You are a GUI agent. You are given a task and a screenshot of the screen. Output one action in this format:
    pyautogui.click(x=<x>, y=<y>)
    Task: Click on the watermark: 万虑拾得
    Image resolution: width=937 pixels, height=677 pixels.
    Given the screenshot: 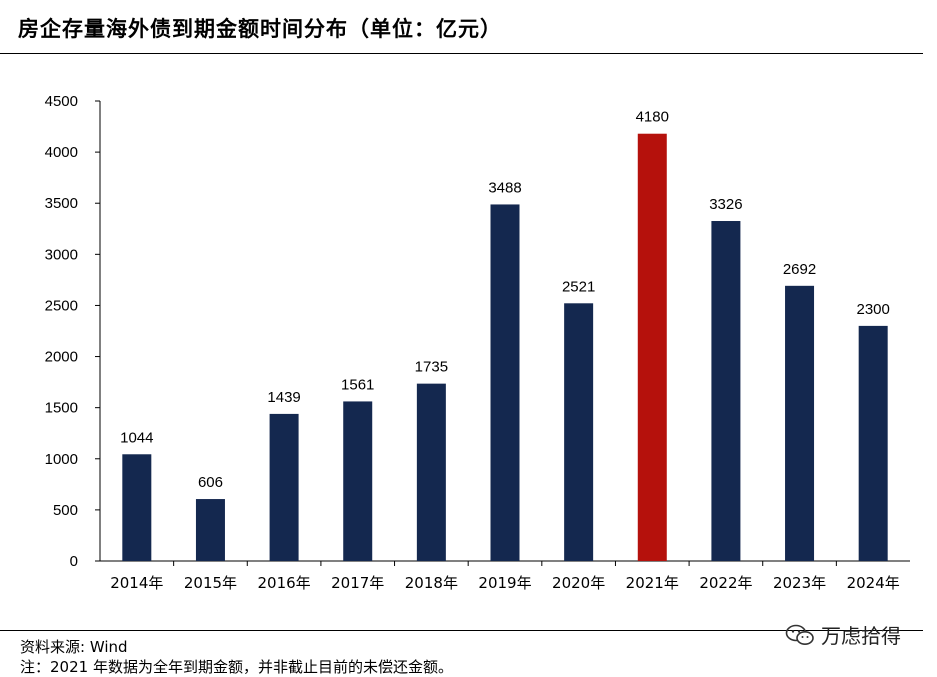 What is the action you would take?
    pyautogui.click(x=843, y=634)
    